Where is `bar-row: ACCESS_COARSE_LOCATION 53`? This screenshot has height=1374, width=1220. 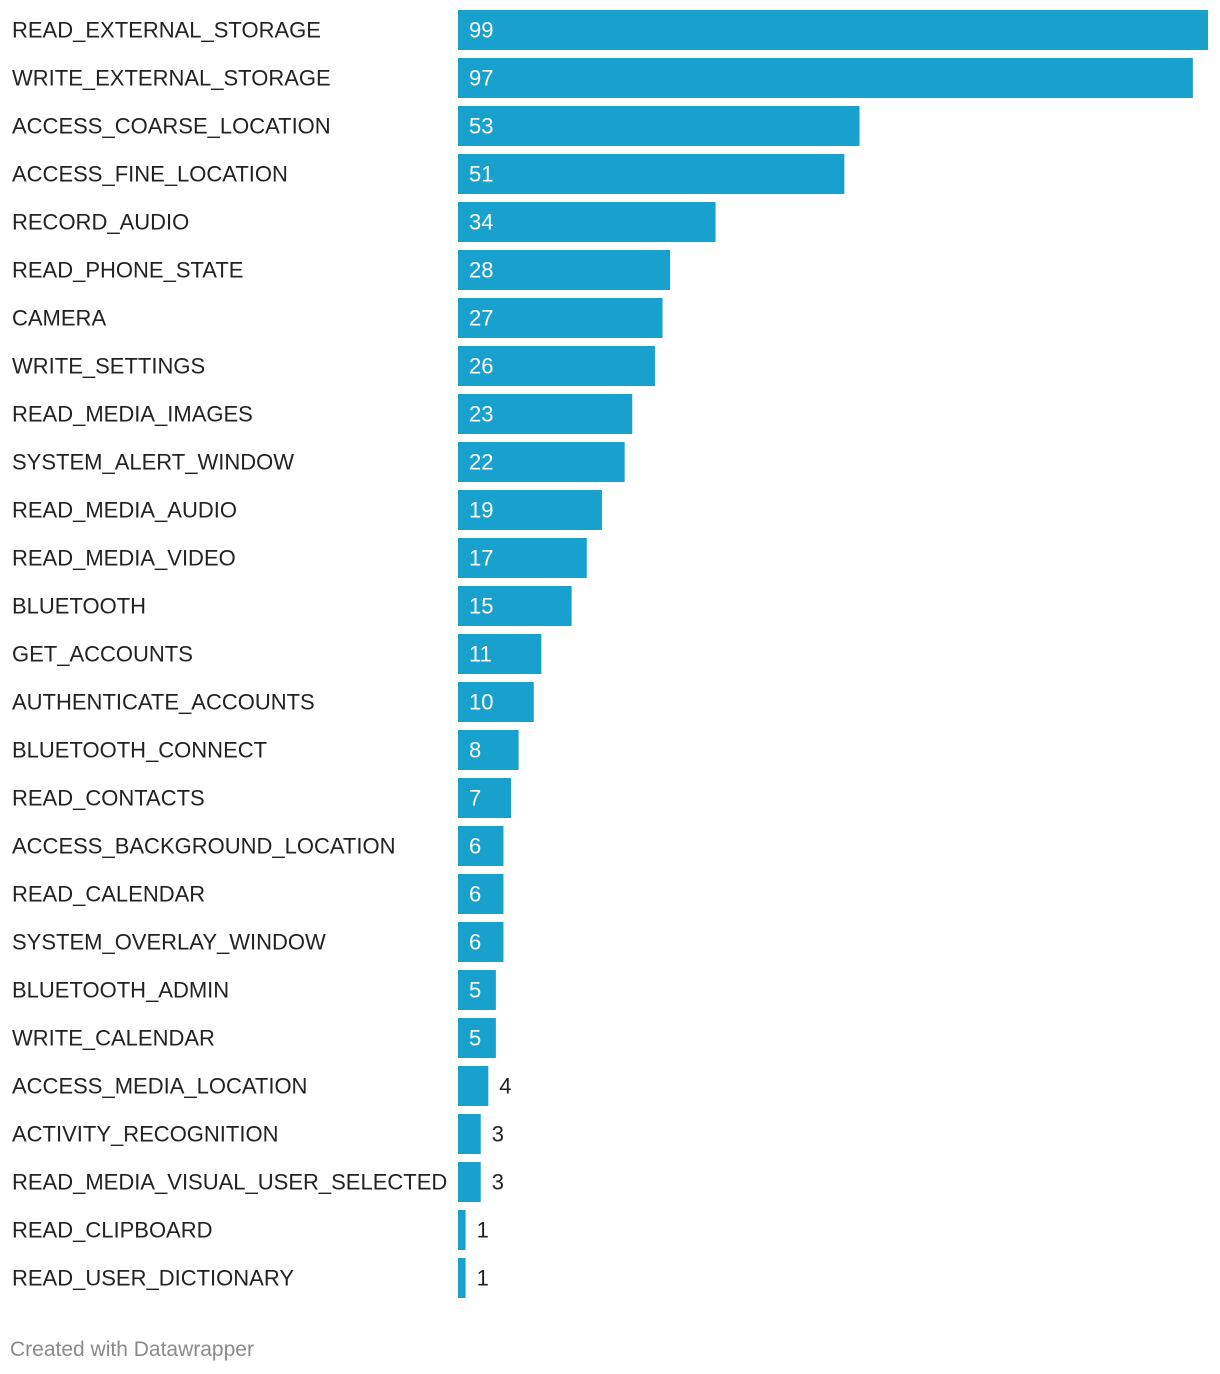 bar-row: ACCESS_COARSE_LOCATION 53 is located at coordinates (436, 126).